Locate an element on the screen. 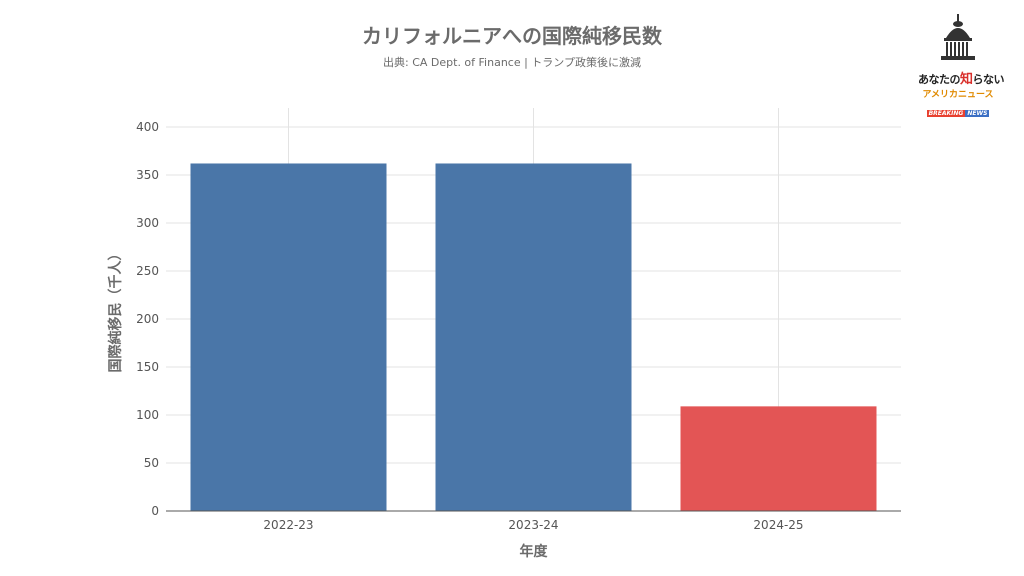  y-tick-label: 0 is located at coordinates (155, 511).